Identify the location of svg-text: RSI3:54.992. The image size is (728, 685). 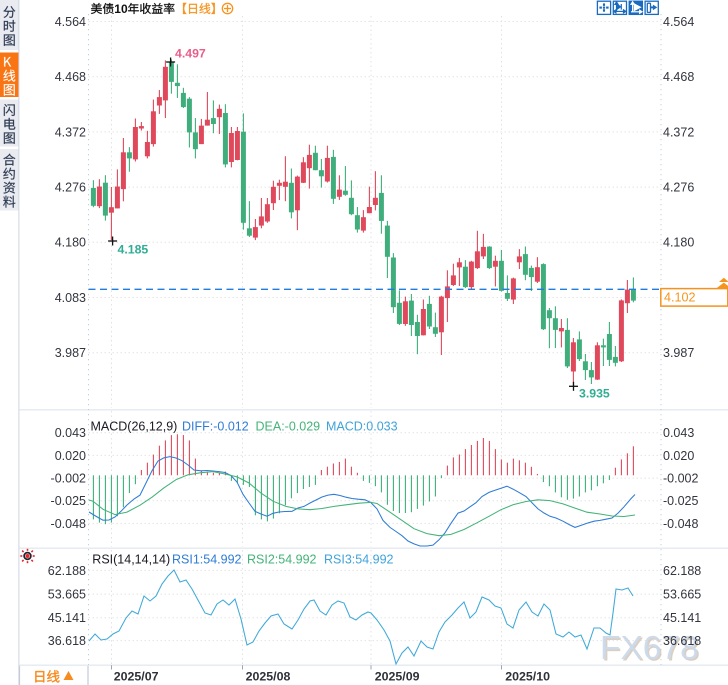
(359, 560).